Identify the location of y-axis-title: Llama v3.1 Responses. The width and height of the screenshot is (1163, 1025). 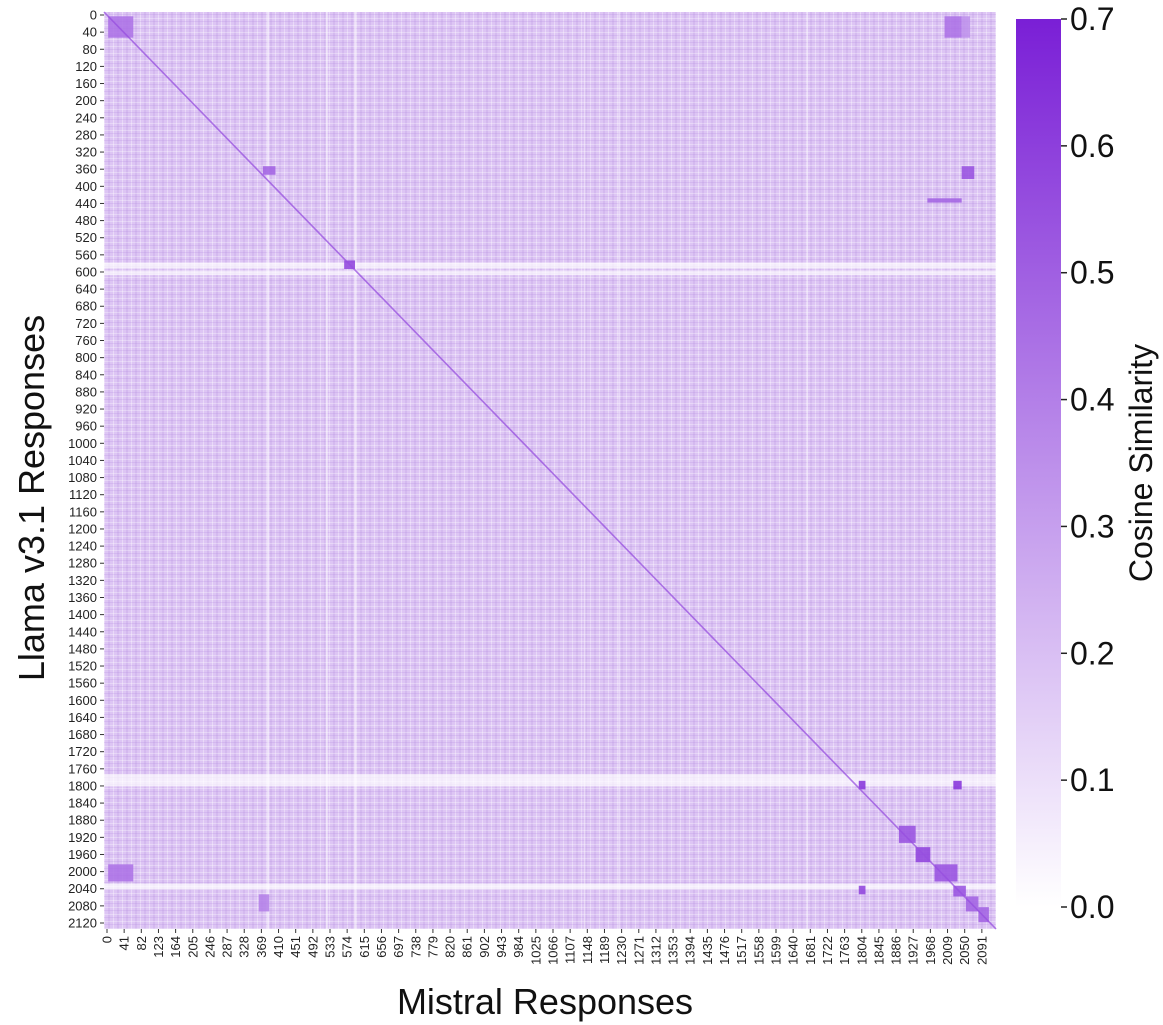
(31, 498).